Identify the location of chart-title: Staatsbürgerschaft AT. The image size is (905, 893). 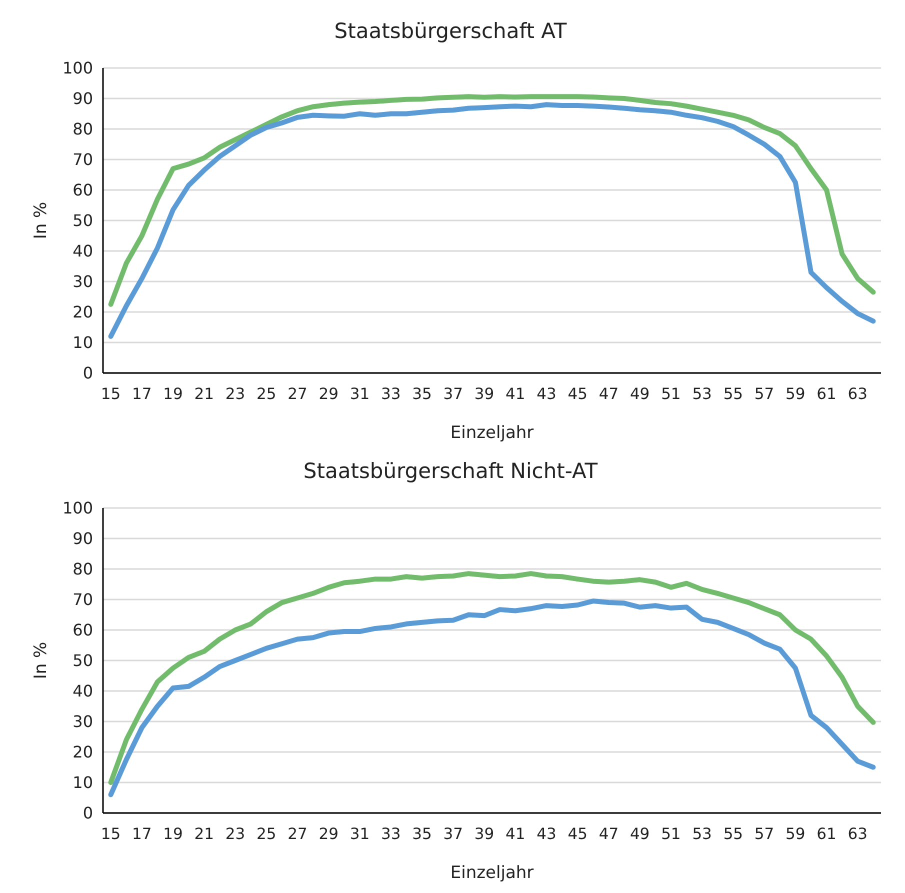
(450, 31).